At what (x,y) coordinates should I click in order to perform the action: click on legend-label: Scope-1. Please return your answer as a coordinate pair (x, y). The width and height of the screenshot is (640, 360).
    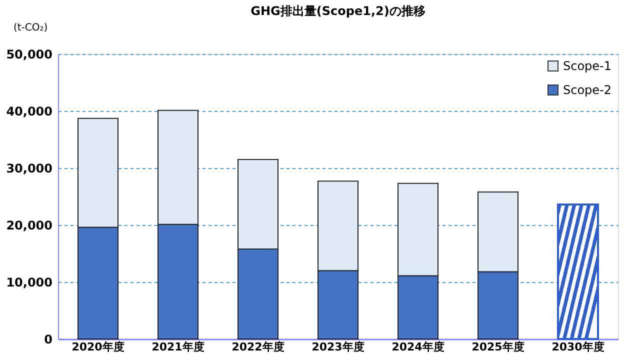
    Looking at the image, I should click on (587, 66).